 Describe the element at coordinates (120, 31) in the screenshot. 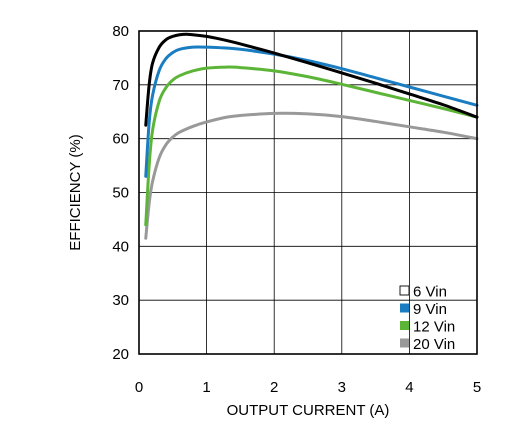

I see `y-tick-label: 80` at that location.